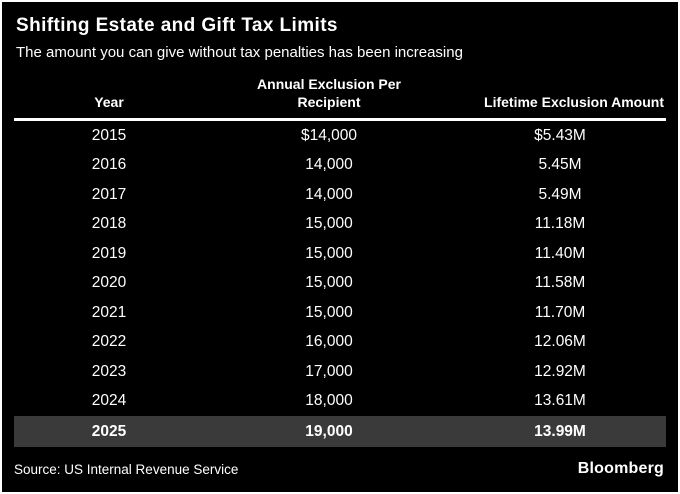 Image resolution: width=680 pixels, height=494 pixels. Describe the element at coordinates (329, 135) in the screenshot. I see `cell-annual-exclusion: $14,000` at that location.